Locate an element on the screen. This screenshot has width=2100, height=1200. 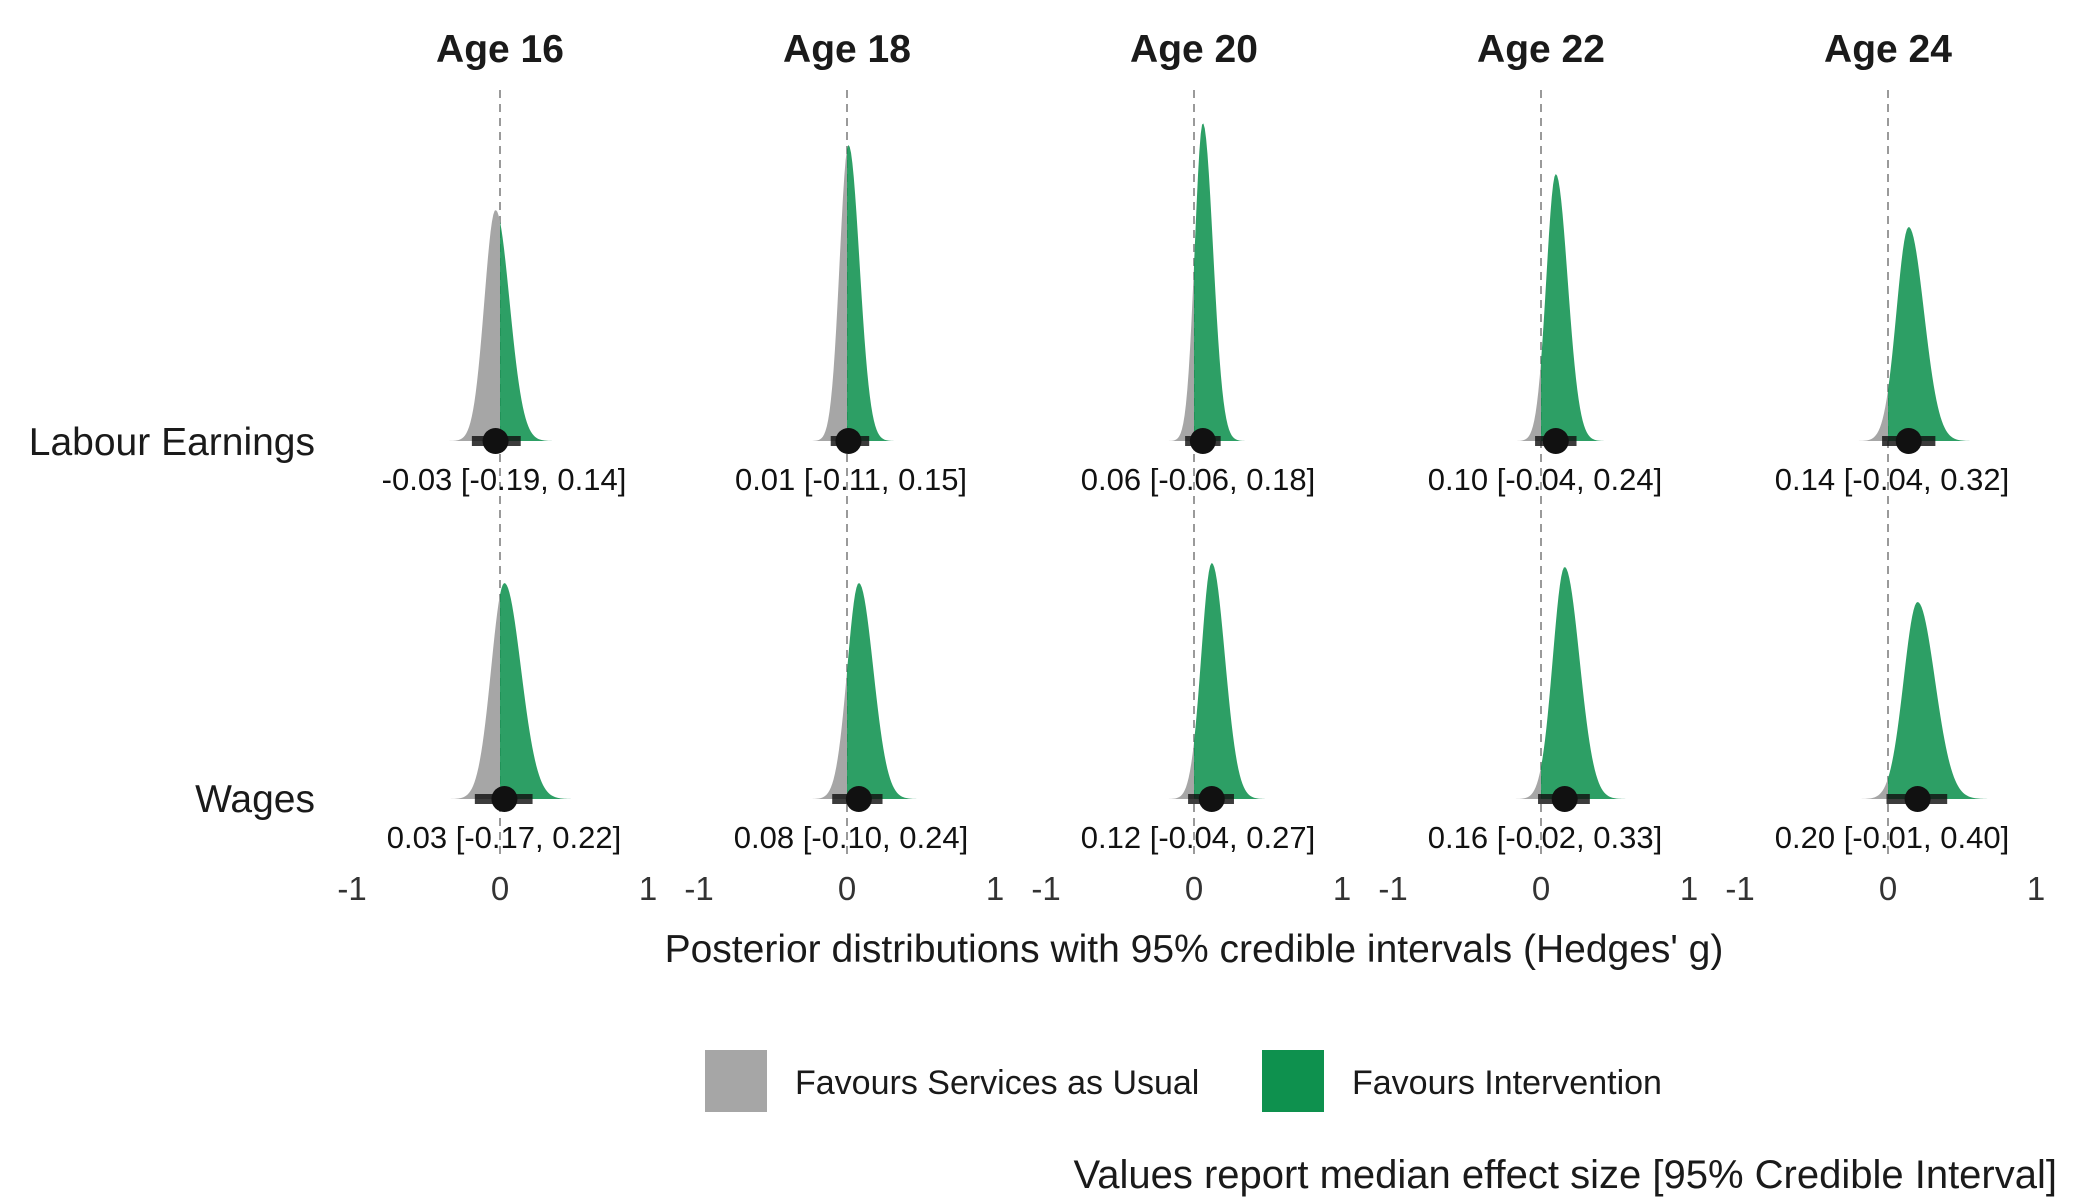
value-label: 0.03 [-0.17, 0.22] is located at coordinates (504, 837).